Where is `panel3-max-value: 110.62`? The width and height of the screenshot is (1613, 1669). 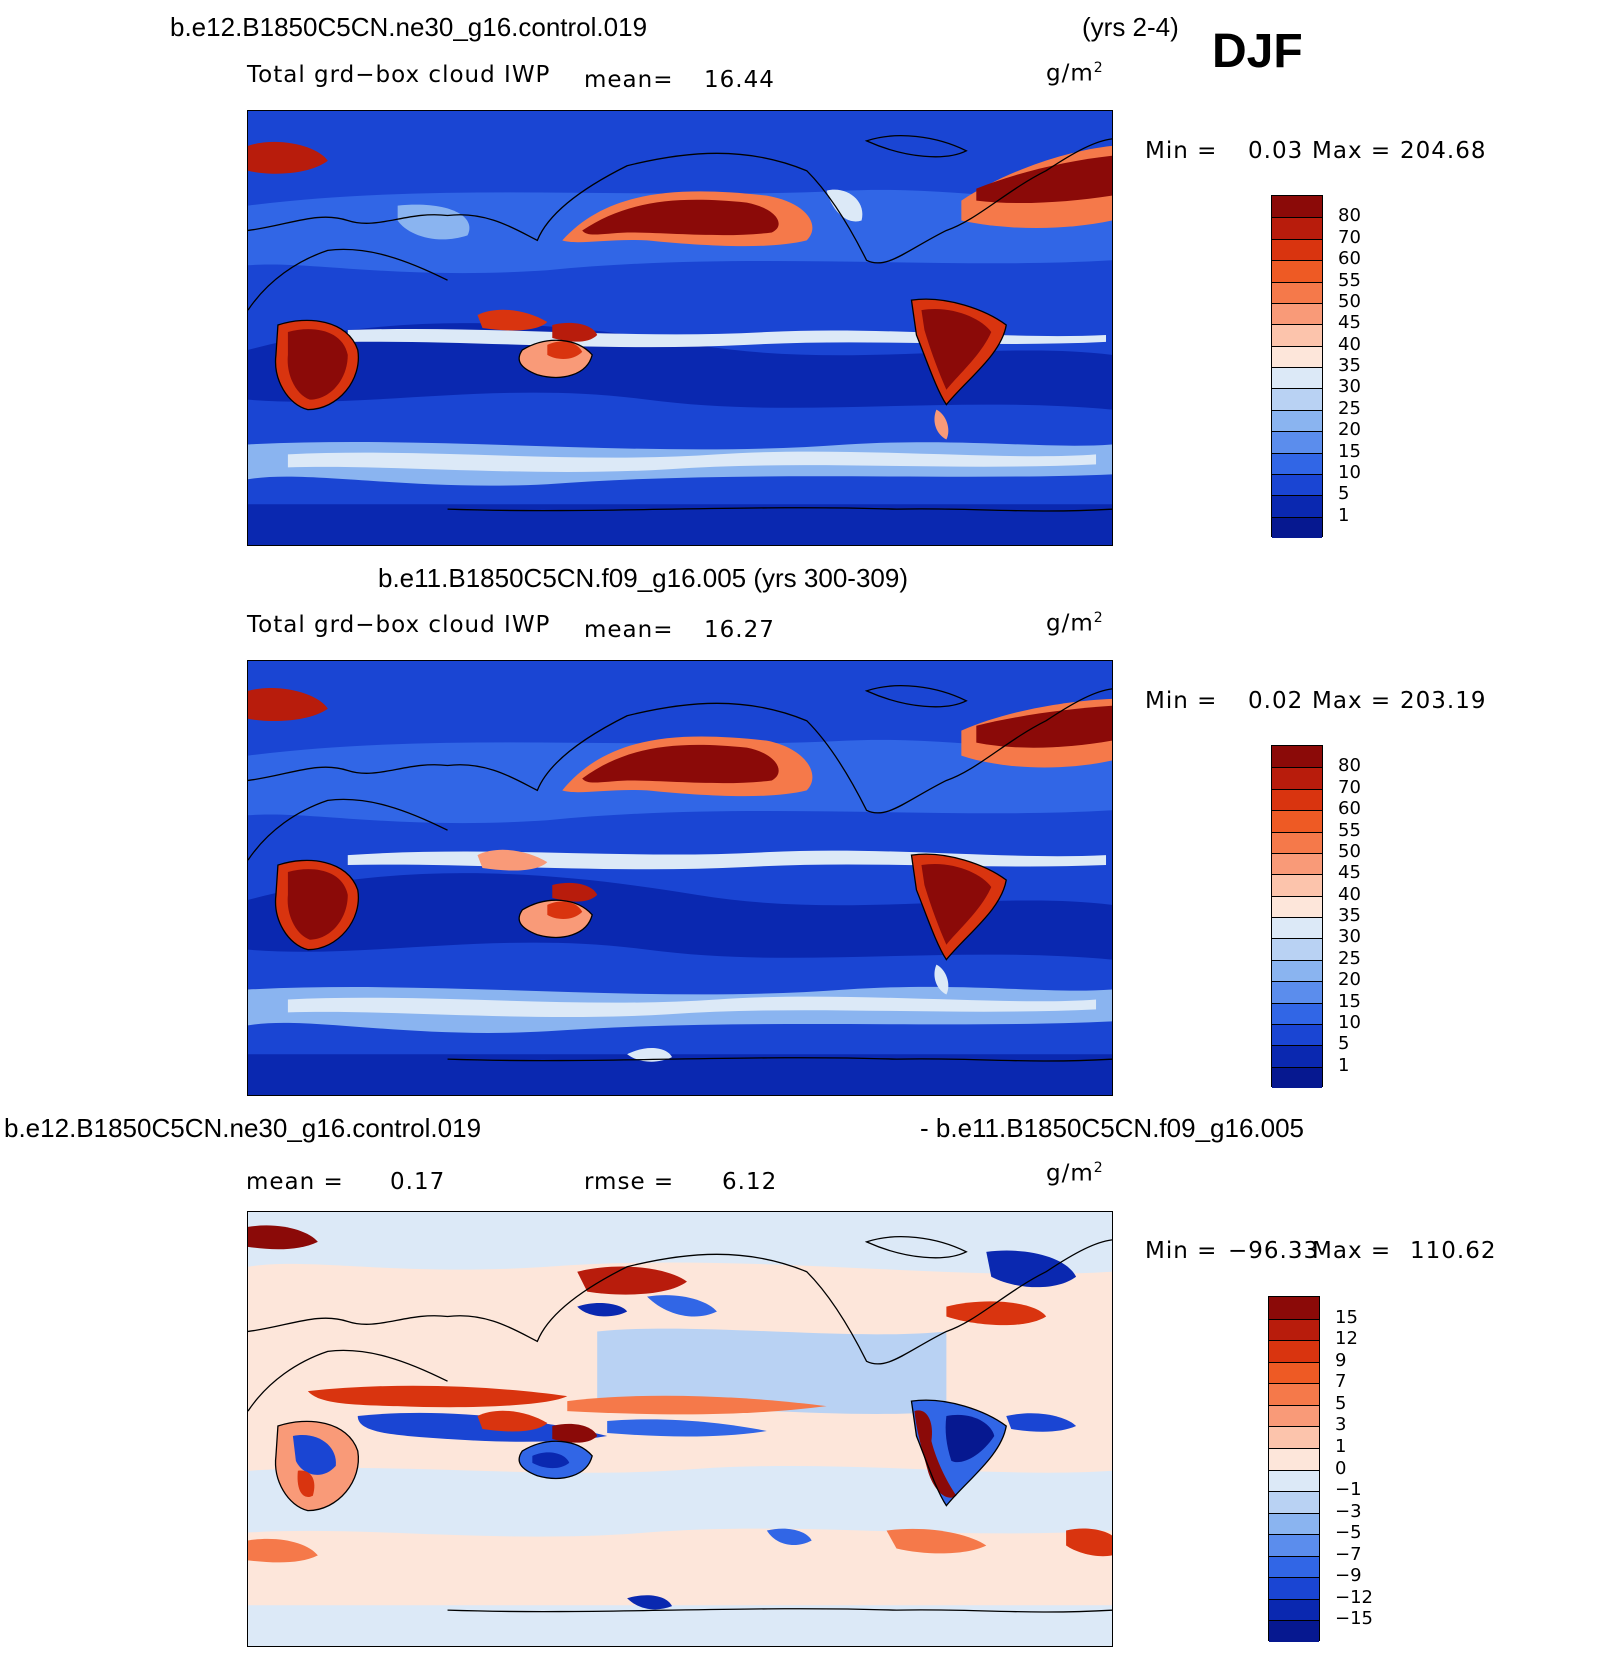 panel3-max-value: 110.62 is located at coordinates (1453, 1251).